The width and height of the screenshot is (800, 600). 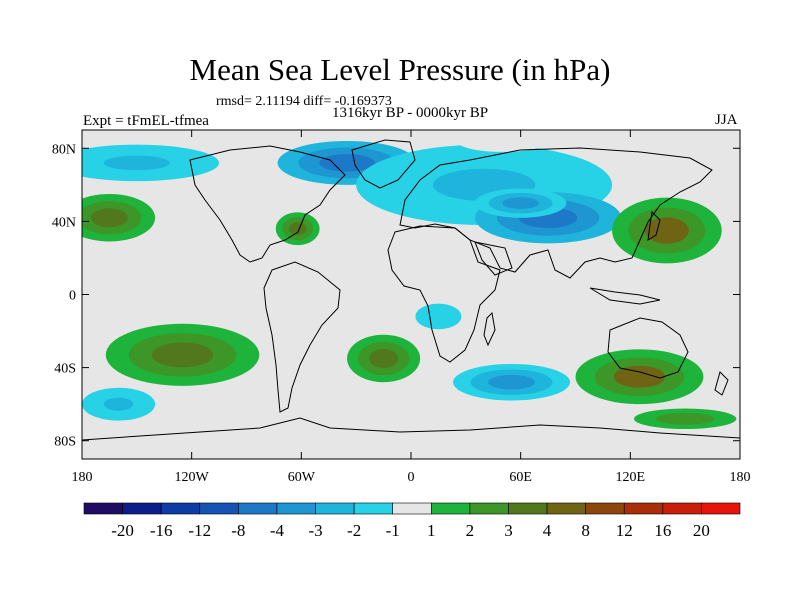 I want to click on colorbar-label: 16, so click(x=662, y=530).